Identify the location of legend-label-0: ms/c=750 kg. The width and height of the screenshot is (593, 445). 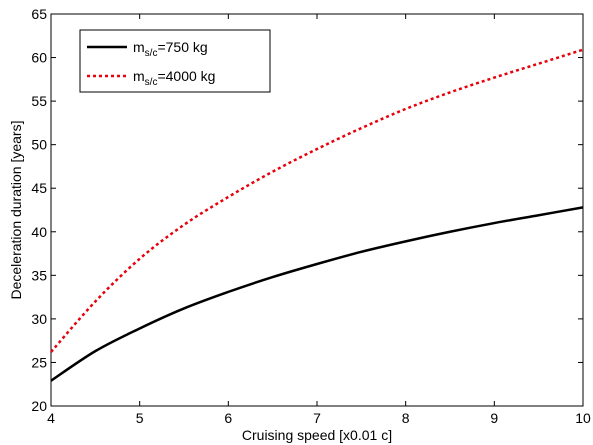
(170, 49).